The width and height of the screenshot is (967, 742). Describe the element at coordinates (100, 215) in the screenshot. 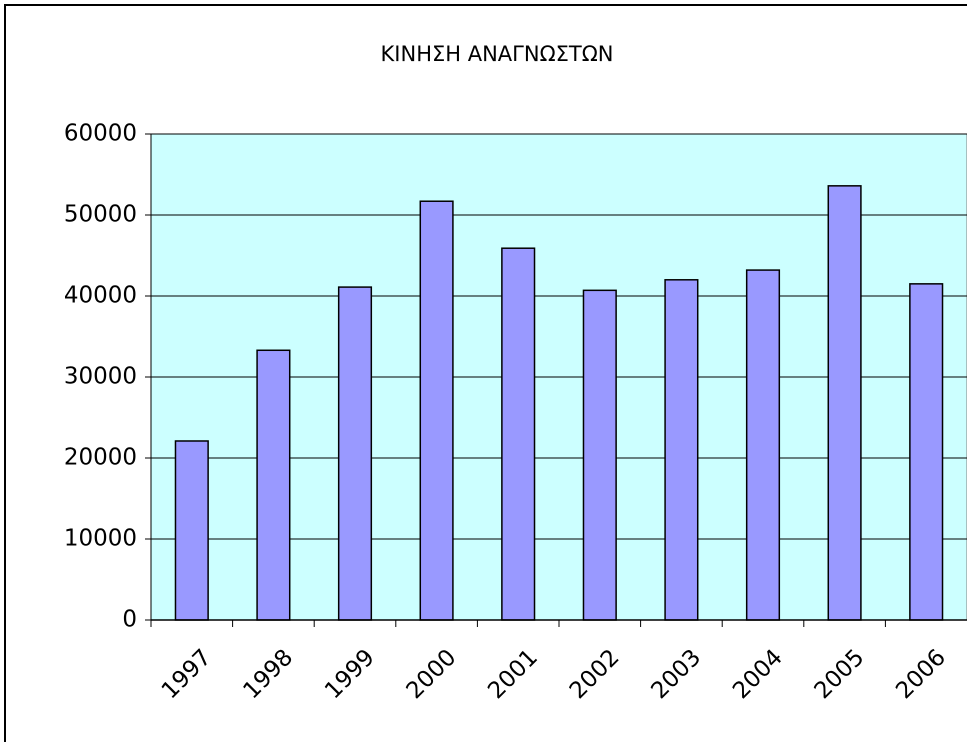

I see `y-tick-label: 50000` at that location.